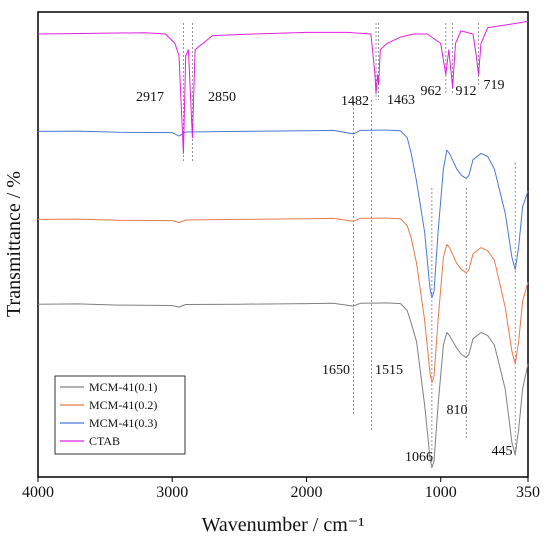 The height and width of the screenshot is (544, 550). I want to click on peak-label-2917: 2917, so click(150, 97).